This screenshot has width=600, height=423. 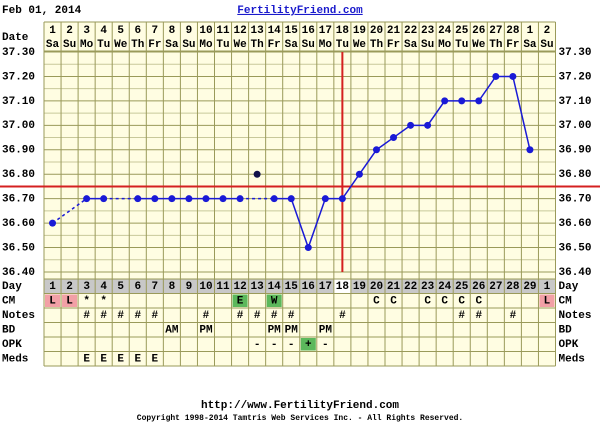 What do you see at coordinates (575, 224) in the screenshot?
I see `y-tick-label-right: 36.60` at bounding box center [575, 224].